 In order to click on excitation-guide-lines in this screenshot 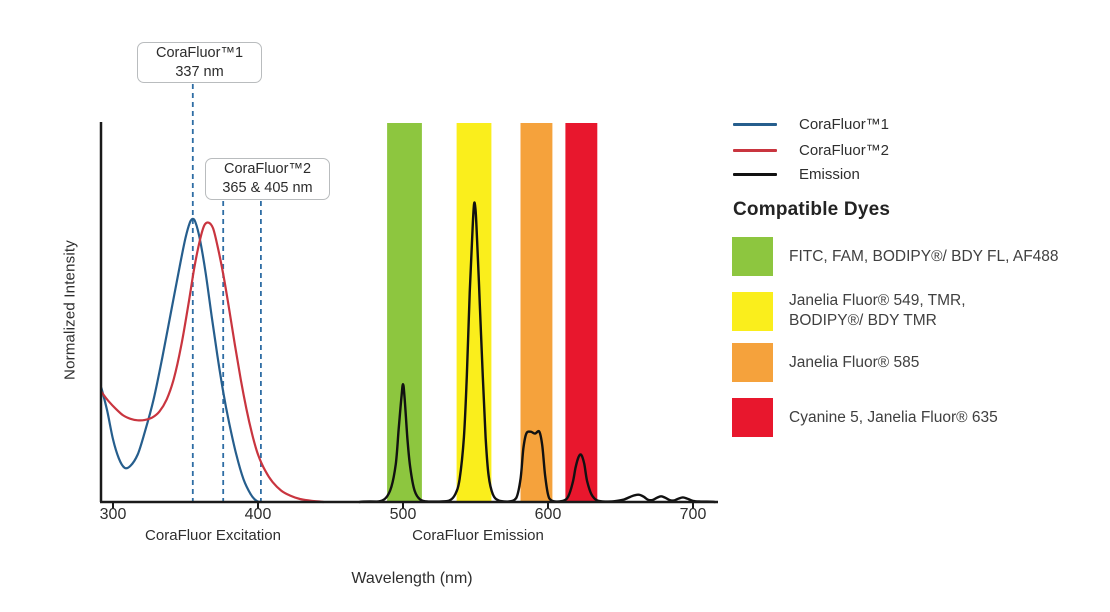, I will do `click(226, 292)`.